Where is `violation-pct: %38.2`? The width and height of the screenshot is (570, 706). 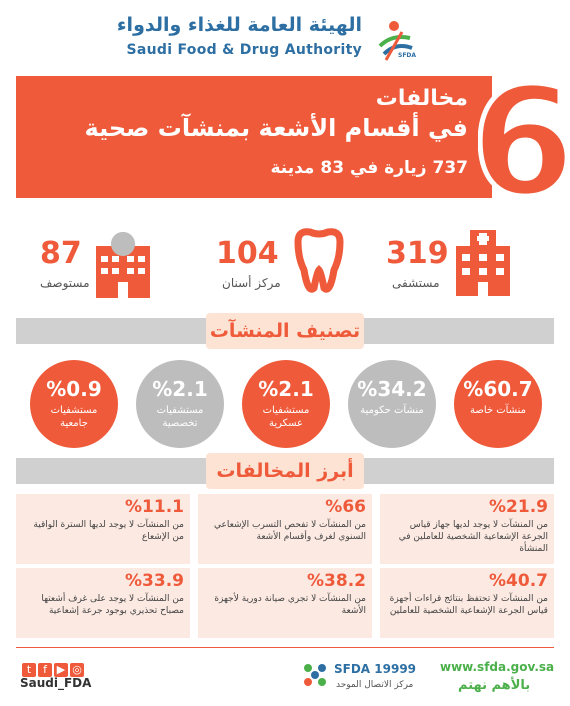 violation-pct: %38.2 is located at coordinates (336, 581).